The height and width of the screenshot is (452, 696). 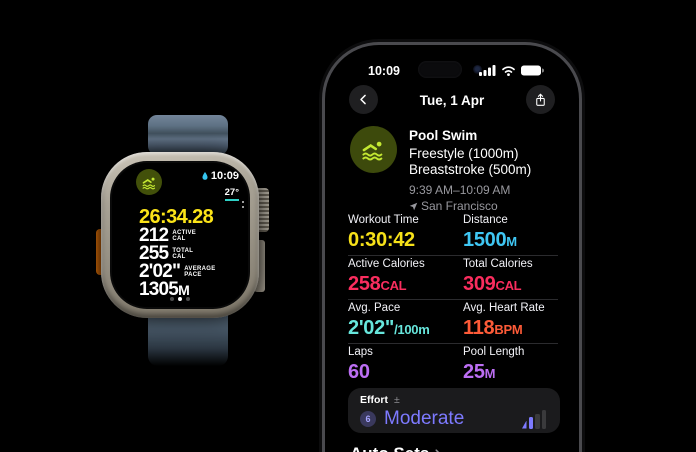 I want to click on metric-label: Avg. Pace, so click(x=374, y=308).